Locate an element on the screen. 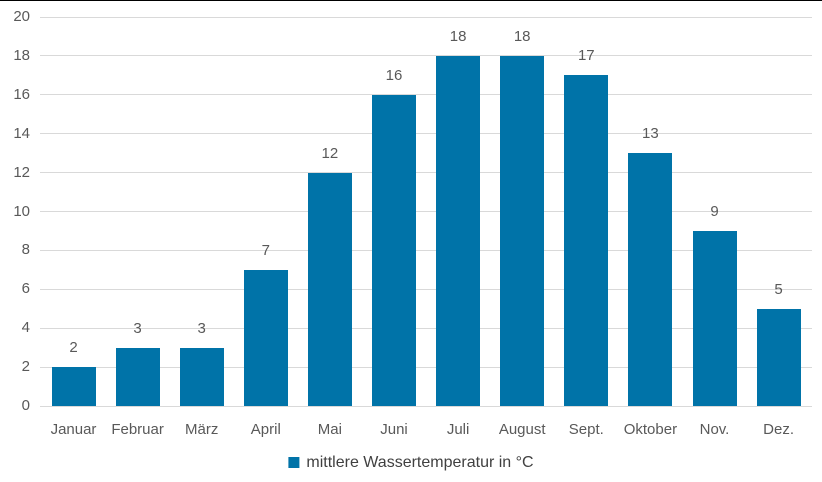 The height and width of the screenshot is (482, 822). y-axis-tick-label: 16 is located at coordinates (21, 94).